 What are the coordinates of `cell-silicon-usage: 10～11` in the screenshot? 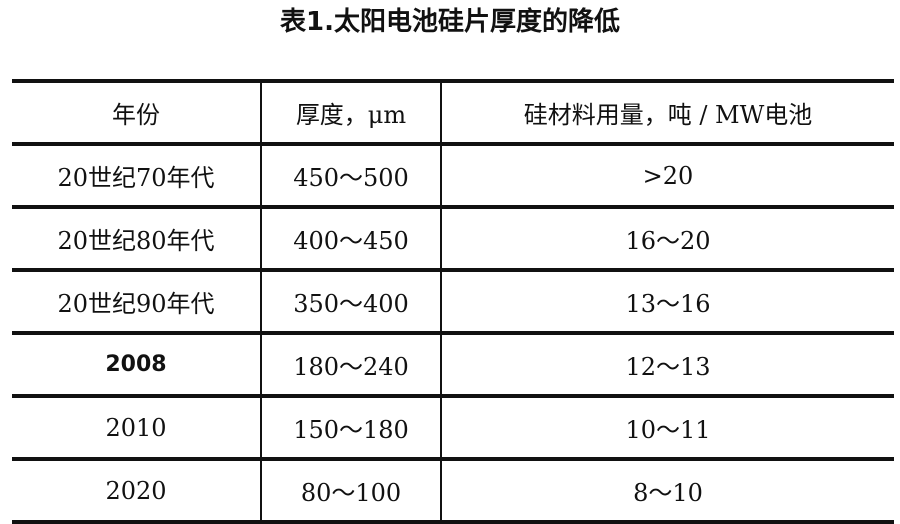 It's located at (667, 427).